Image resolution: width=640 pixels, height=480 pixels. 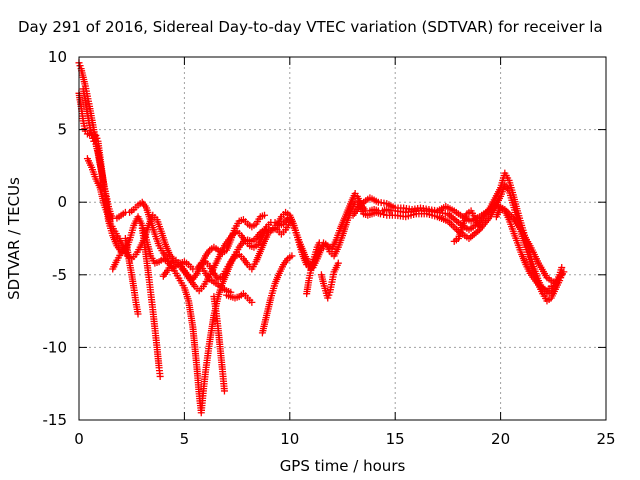 What do you see at coordinates (289, 439) in the screenshot?
I see `x-tick-label: 10` at bounding box center [289, 439].